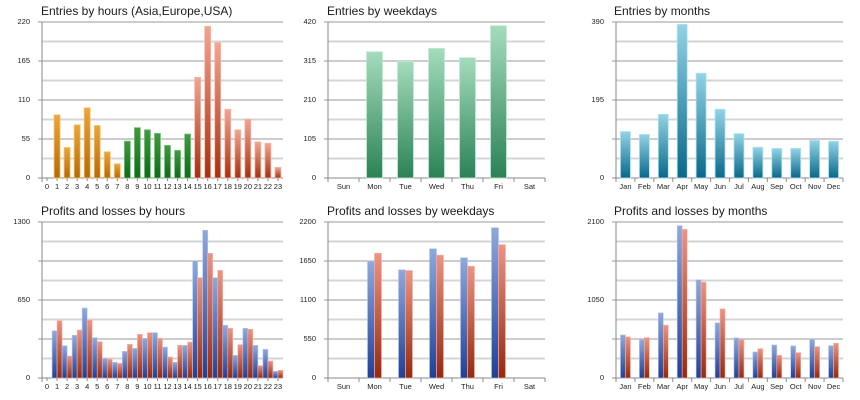  What do you see at coordinates (642, 359) in the screenshot?
I see `bar-profits-feb` at bounding box center [642, 359].